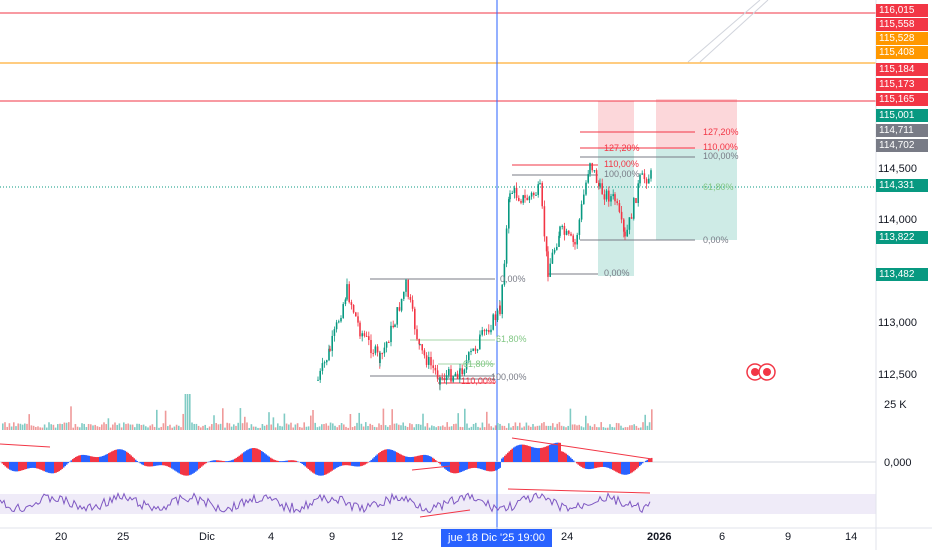  What do you see at coordinates (902, 38) in the screenshot?
I see `price-label: 115,528` at bounding box center [902, 38].